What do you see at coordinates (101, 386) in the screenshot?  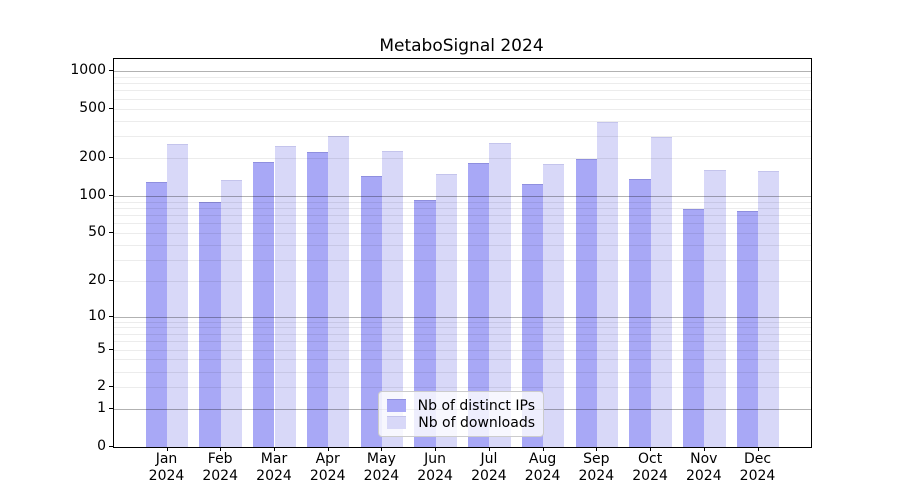 I see `y-tick-label: 2` at bounding box center [101, 386].